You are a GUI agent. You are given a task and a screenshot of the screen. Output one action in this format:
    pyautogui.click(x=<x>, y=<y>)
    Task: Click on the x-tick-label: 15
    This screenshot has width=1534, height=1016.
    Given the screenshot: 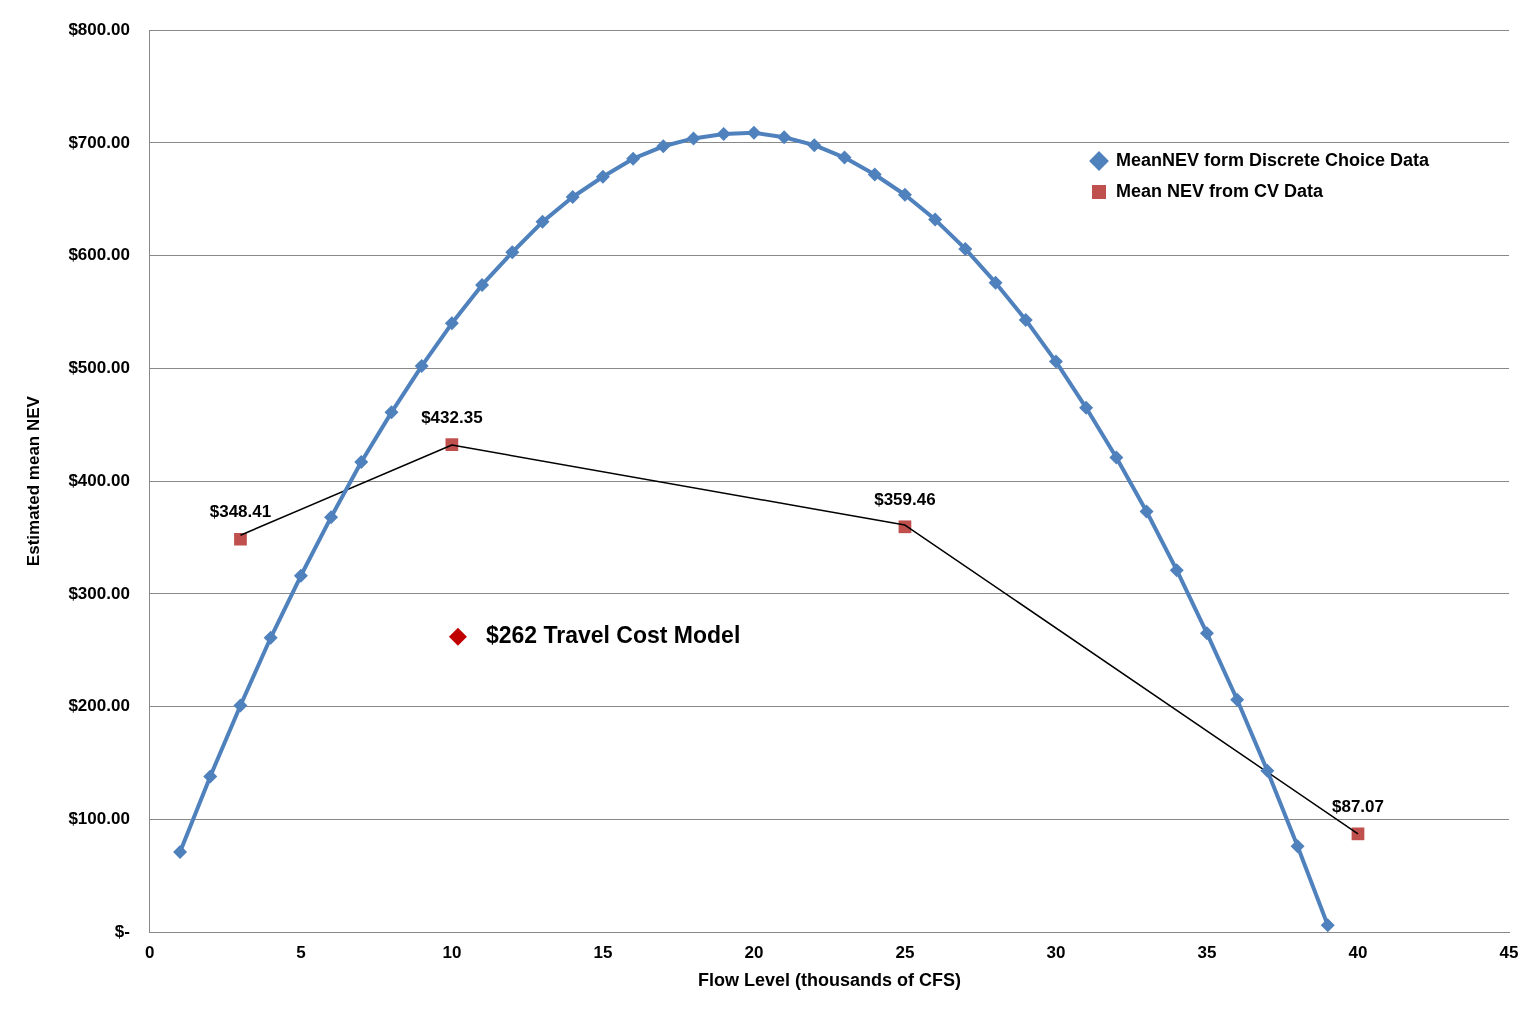 What is the action you would take?
    pyautogui.click(x=603, y=952)
    